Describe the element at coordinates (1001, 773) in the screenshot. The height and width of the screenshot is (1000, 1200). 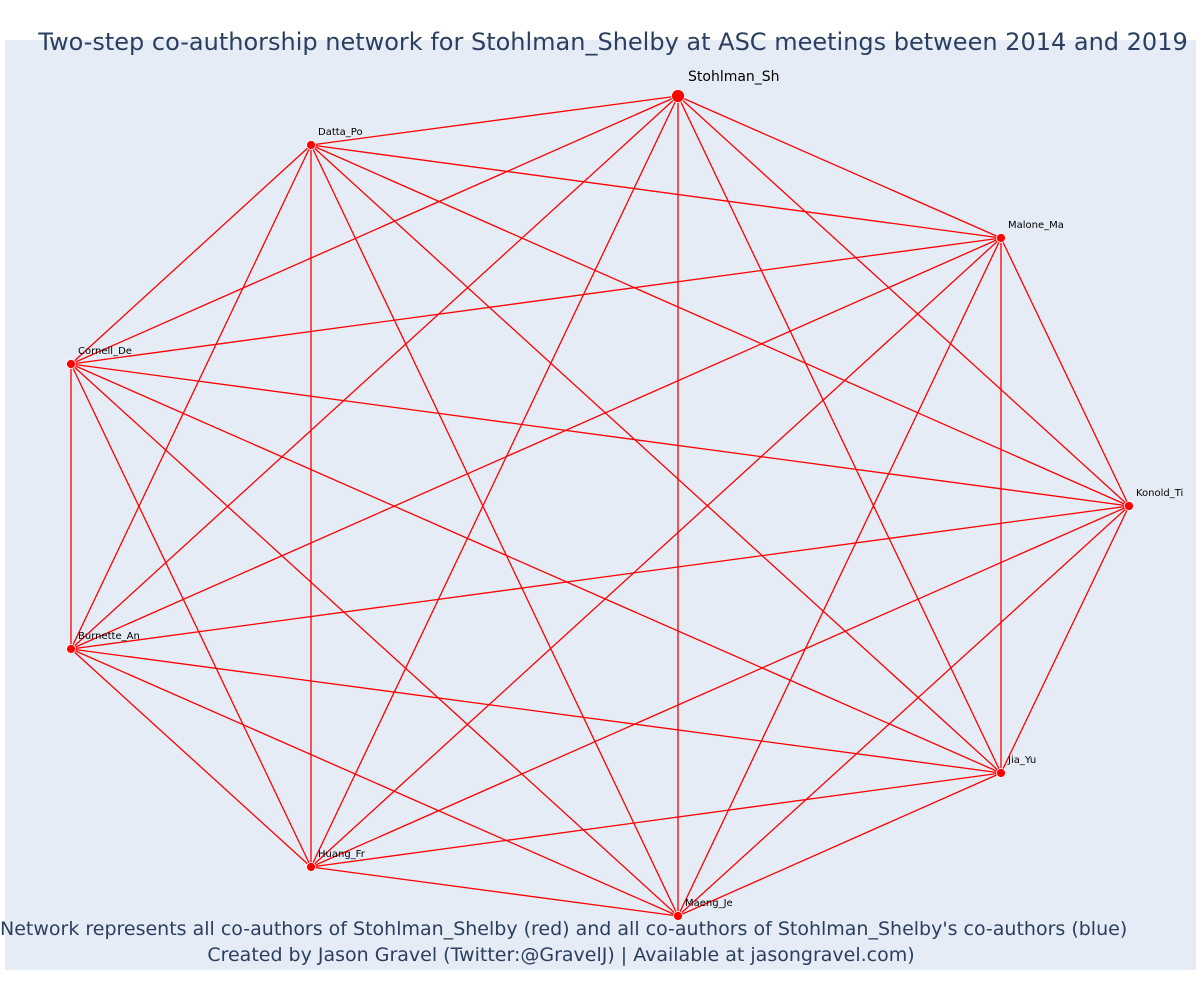
I see `node-jia-yu` at that location.